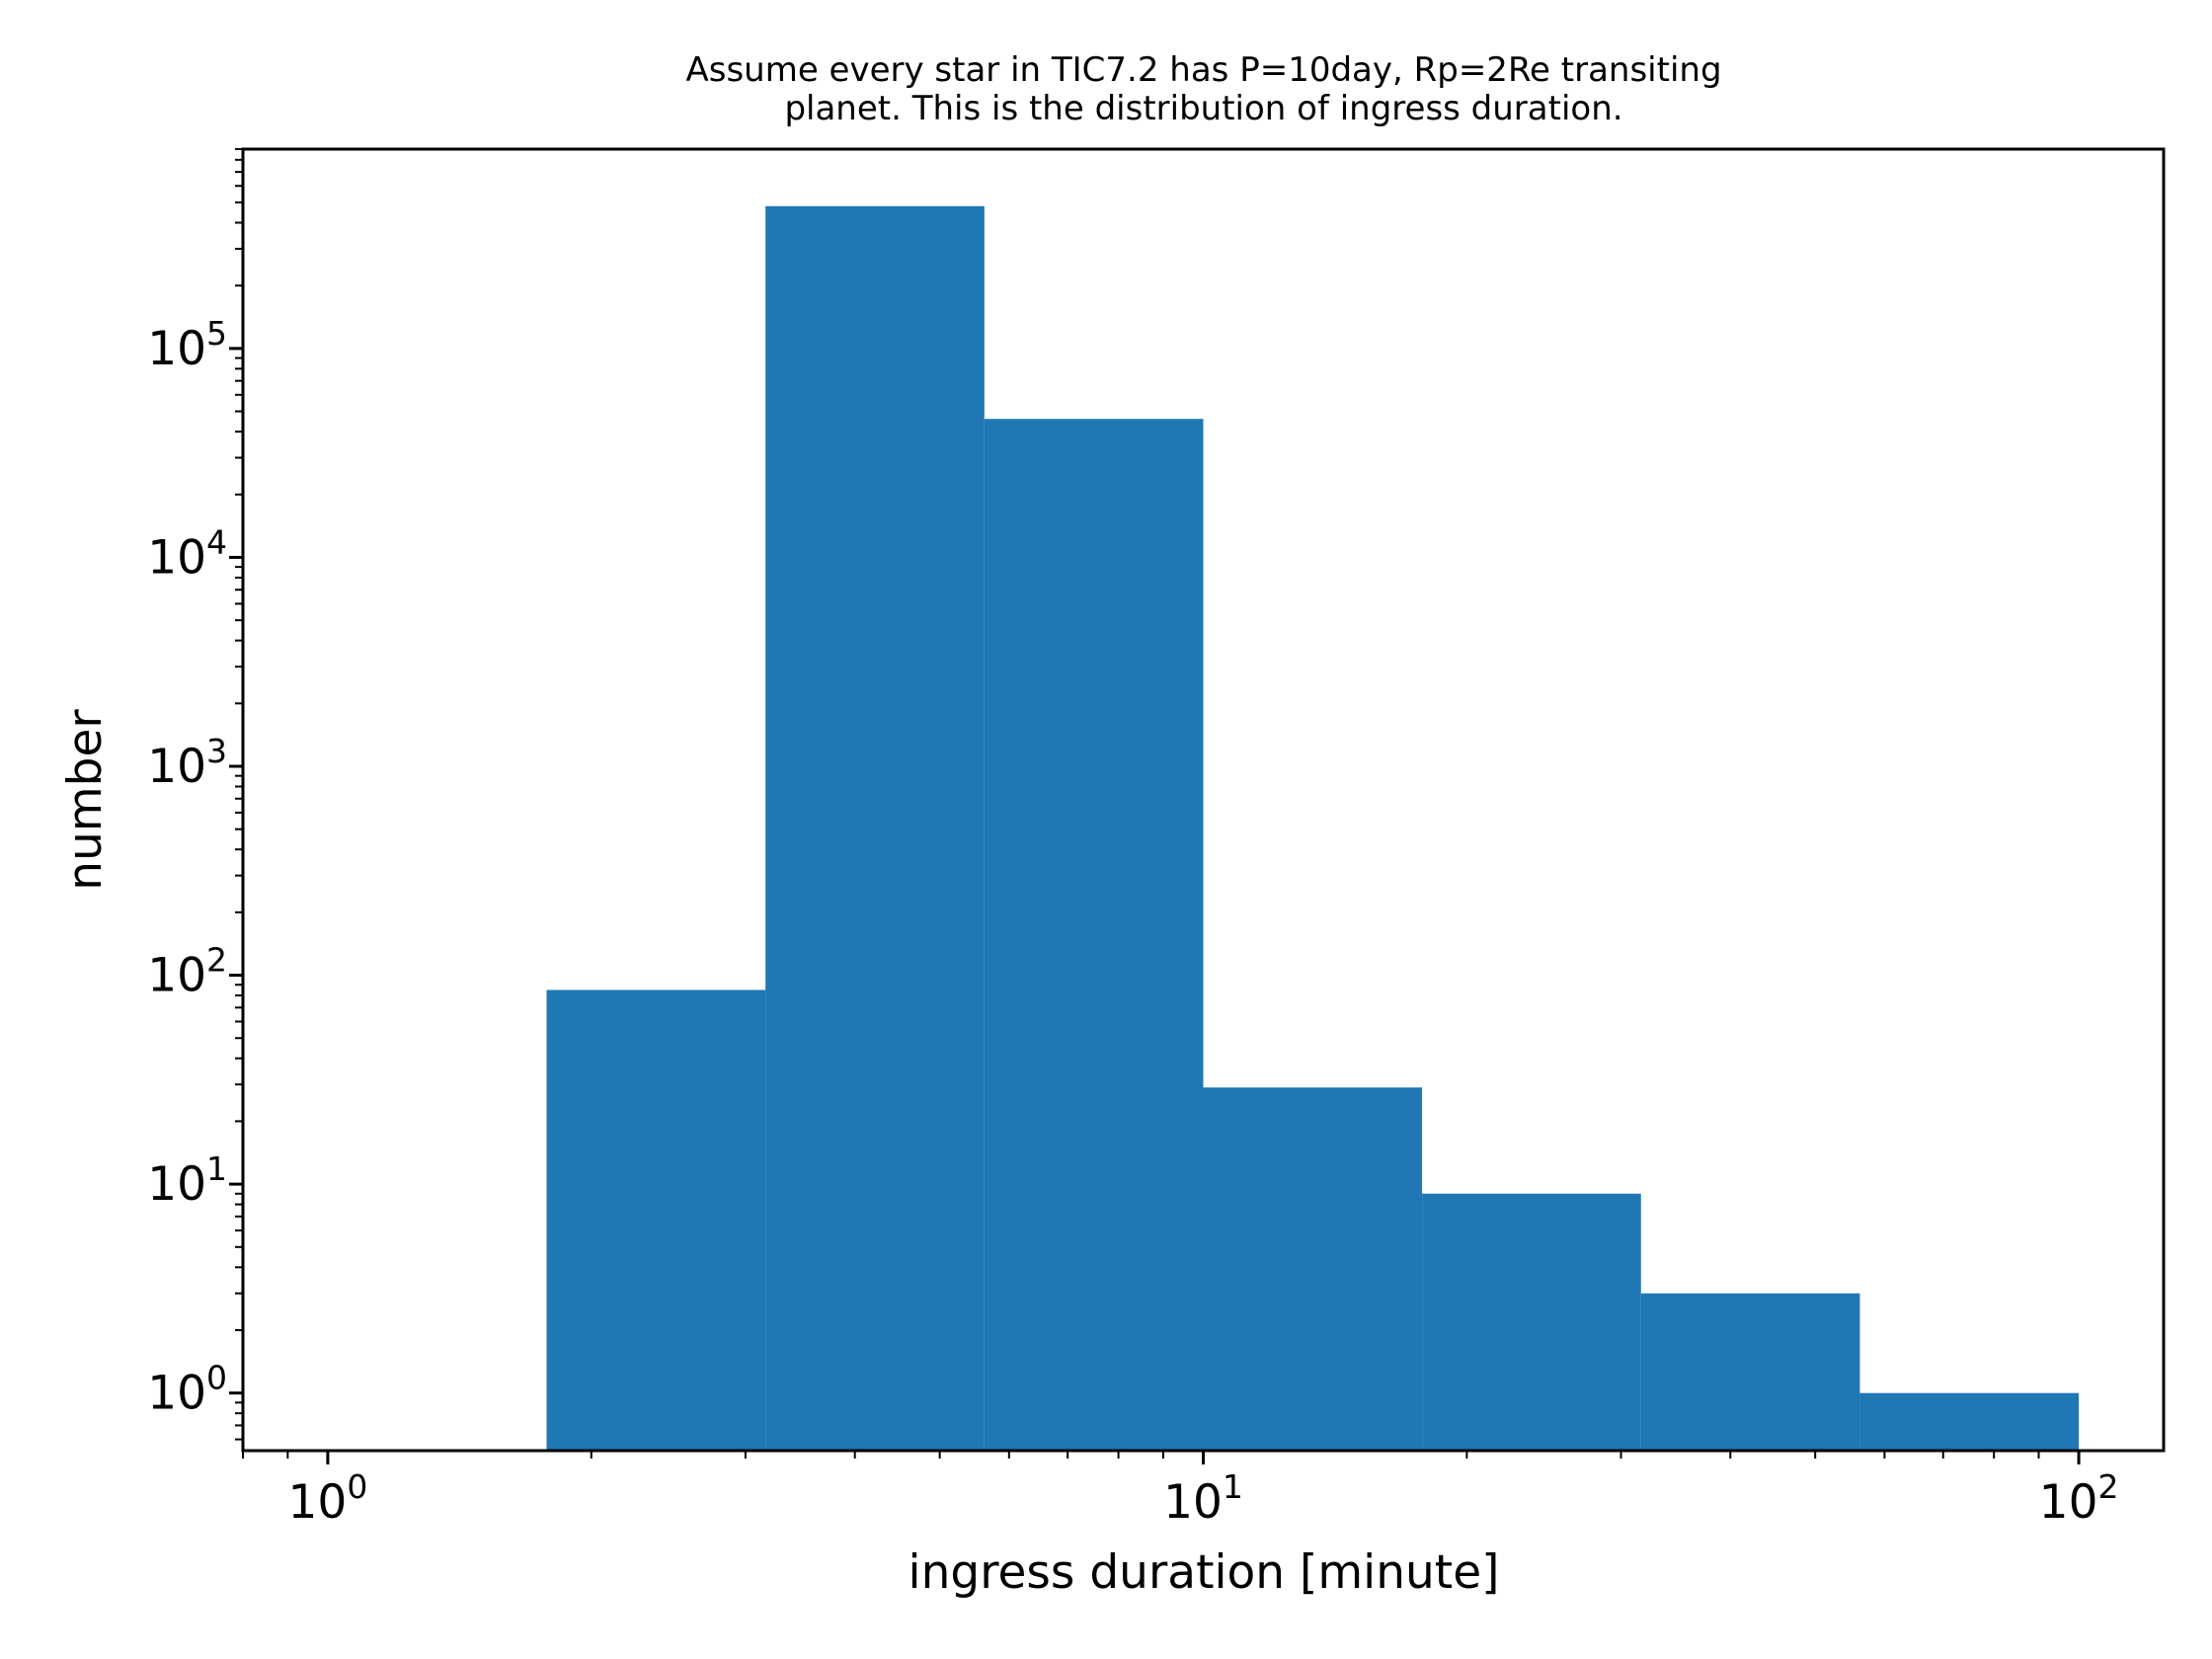 Image resolution: width=2212 pixels, height=1659 pixels. I want to click on x-tick-label: 10¹, so click(1203, 1499).